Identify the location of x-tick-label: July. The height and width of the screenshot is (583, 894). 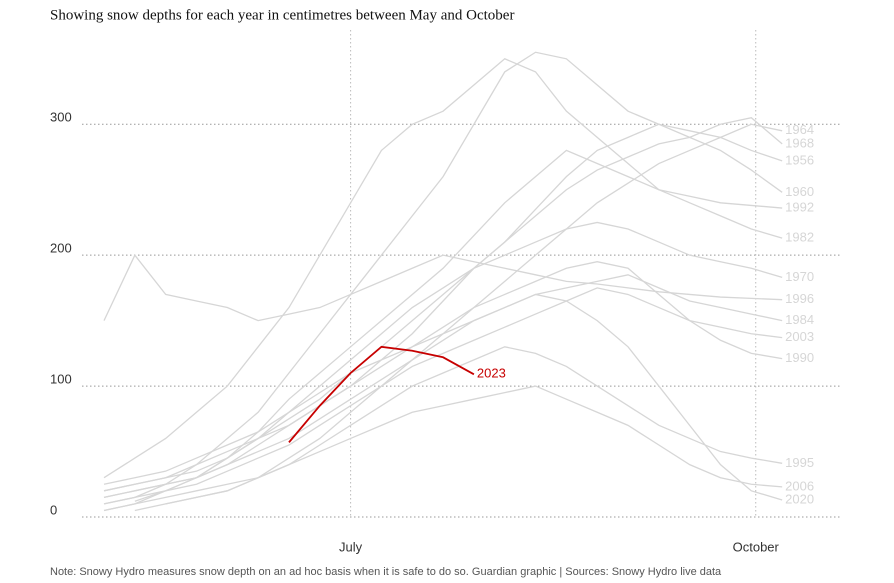
(351, 546).